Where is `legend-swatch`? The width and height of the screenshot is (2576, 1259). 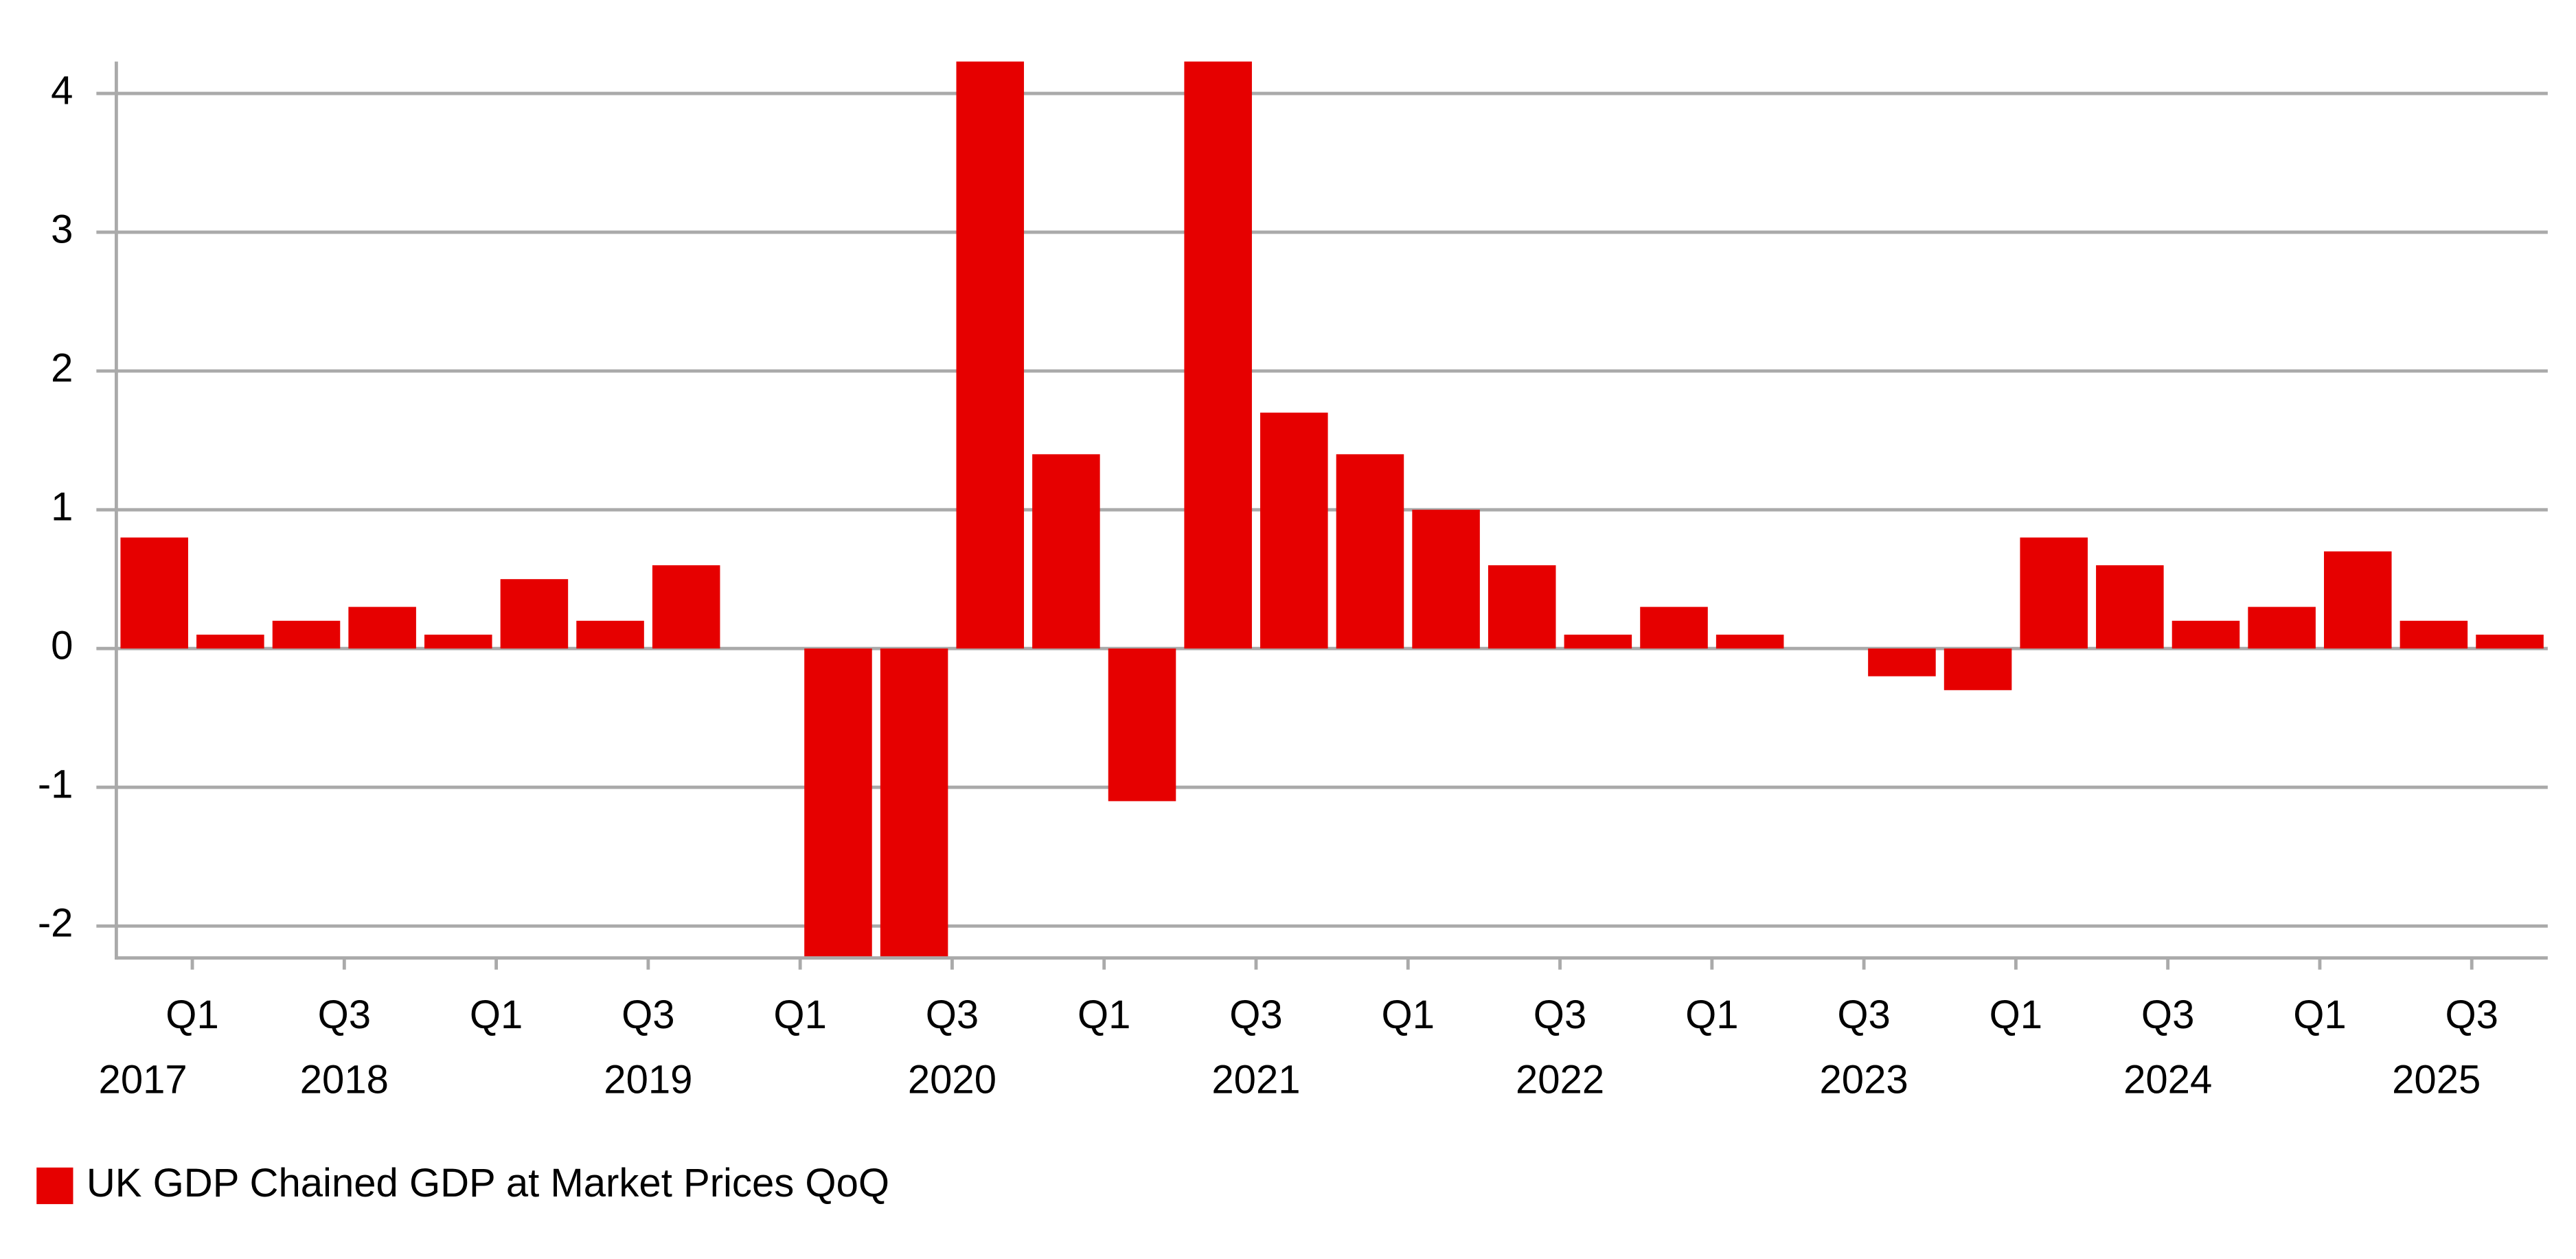 legend-swatch is located at coordinates (54, 1186).